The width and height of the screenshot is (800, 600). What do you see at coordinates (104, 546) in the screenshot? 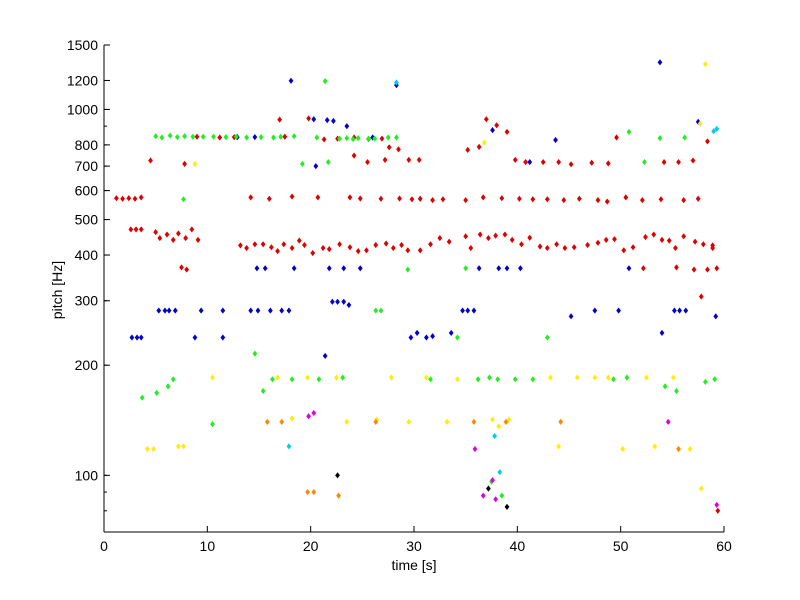
I see `x-tick-label: 0` at bounding box center [104, 546].